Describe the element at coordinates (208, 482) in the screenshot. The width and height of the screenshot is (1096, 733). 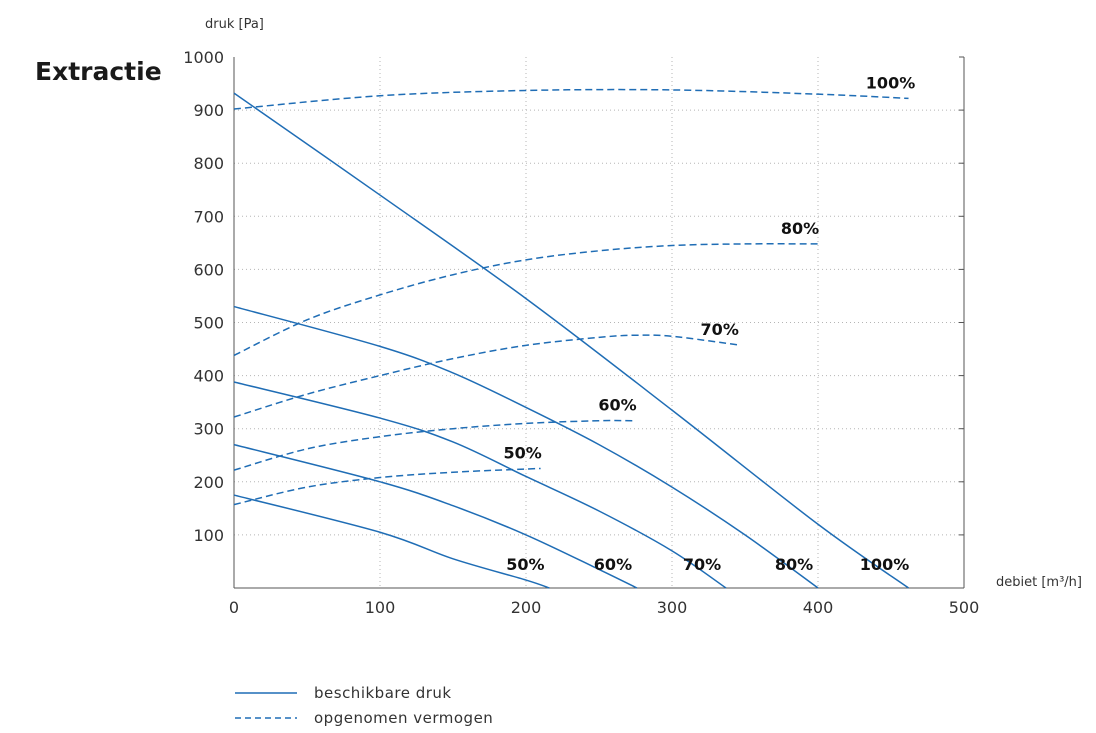
I see `y-tick-label: 200` at that location.